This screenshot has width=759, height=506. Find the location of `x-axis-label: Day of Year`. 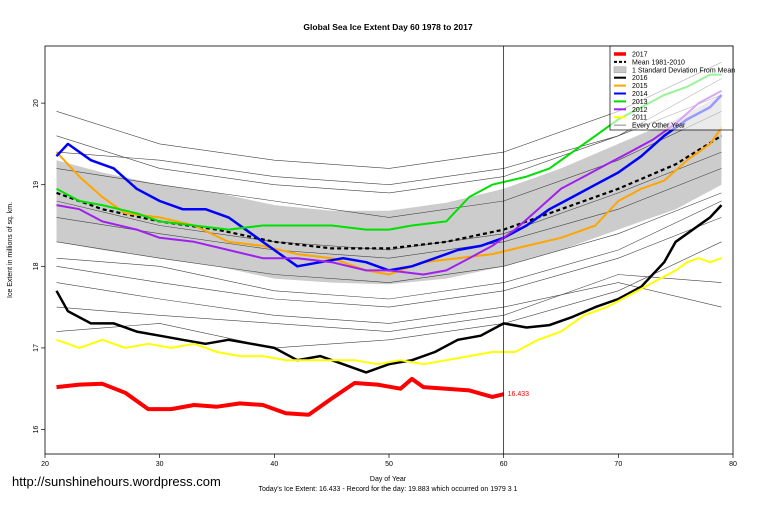

x-axis-label: Day of Year is located at coordinates (388, 479).